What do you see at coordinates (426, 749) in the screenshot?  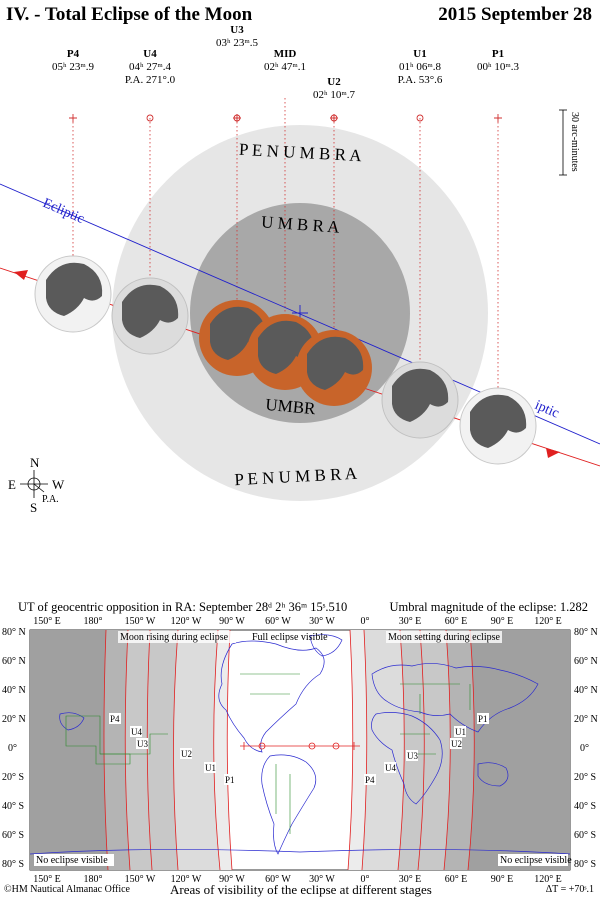 I see `curve-labels-east: P4 U4 U3 U2 U1 P1` at bounding box center [426, 749].